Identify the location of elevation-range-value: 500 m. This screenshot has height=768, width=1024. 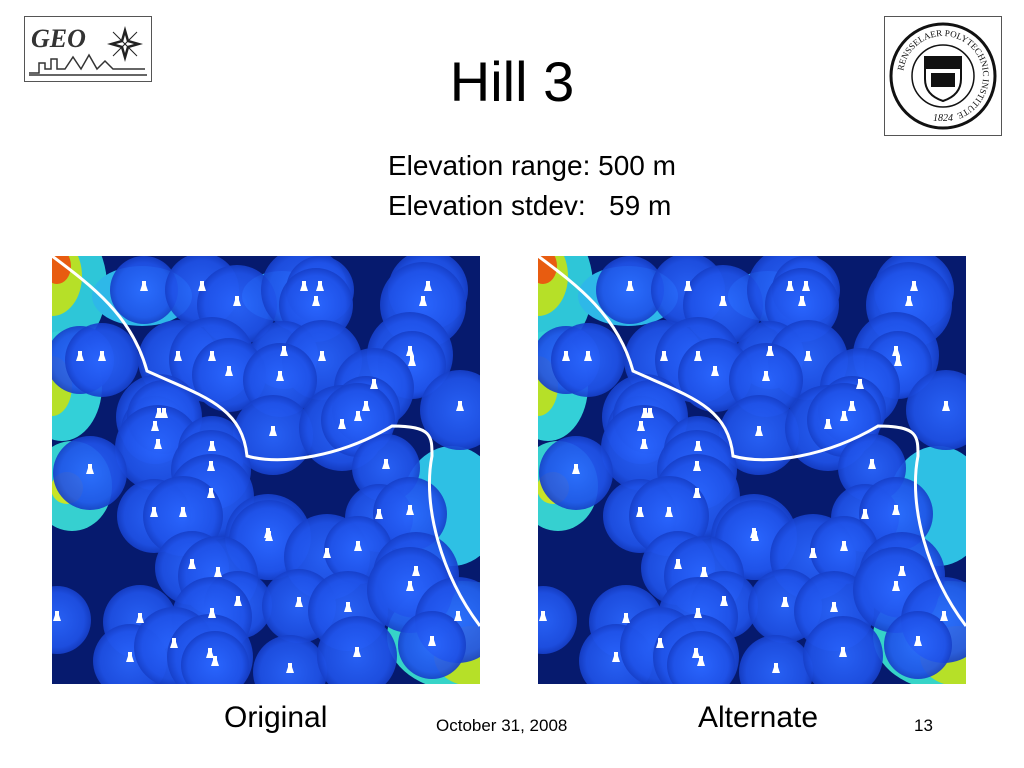
(637, 165).